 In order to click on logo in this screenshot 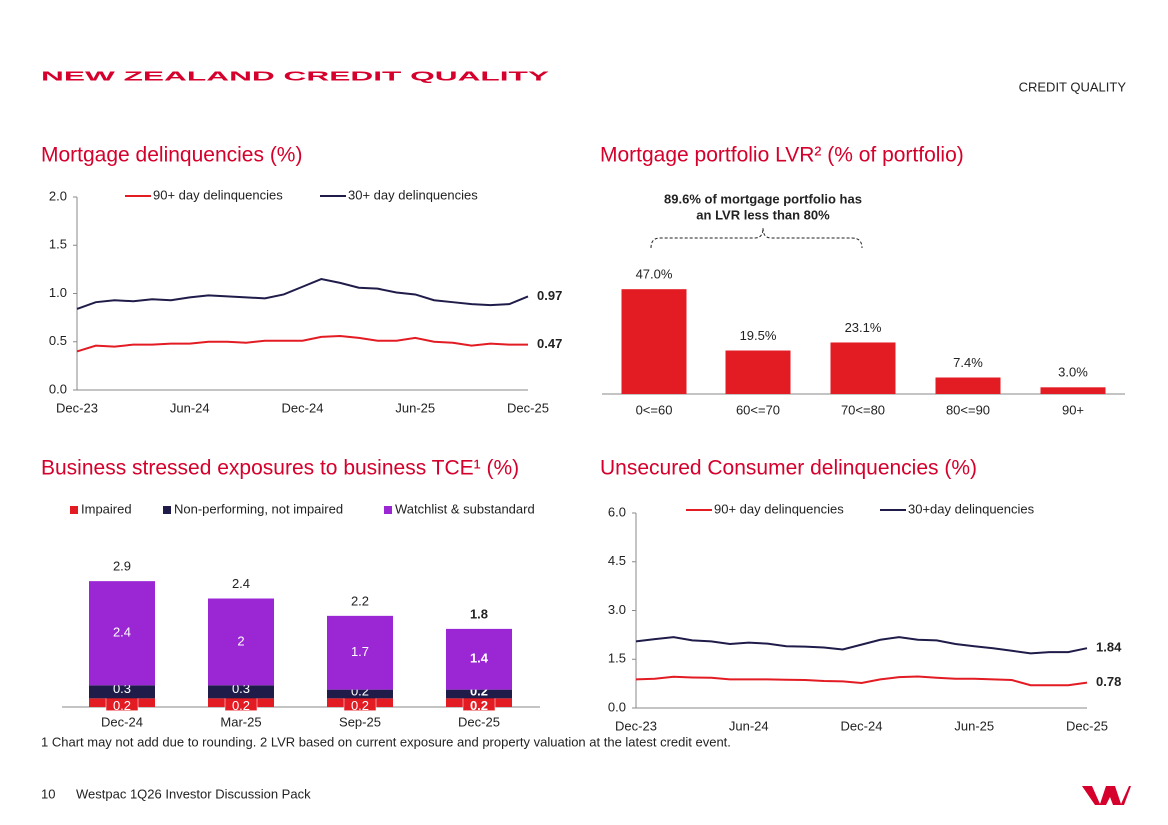, I will do `click(1106, 795)`.